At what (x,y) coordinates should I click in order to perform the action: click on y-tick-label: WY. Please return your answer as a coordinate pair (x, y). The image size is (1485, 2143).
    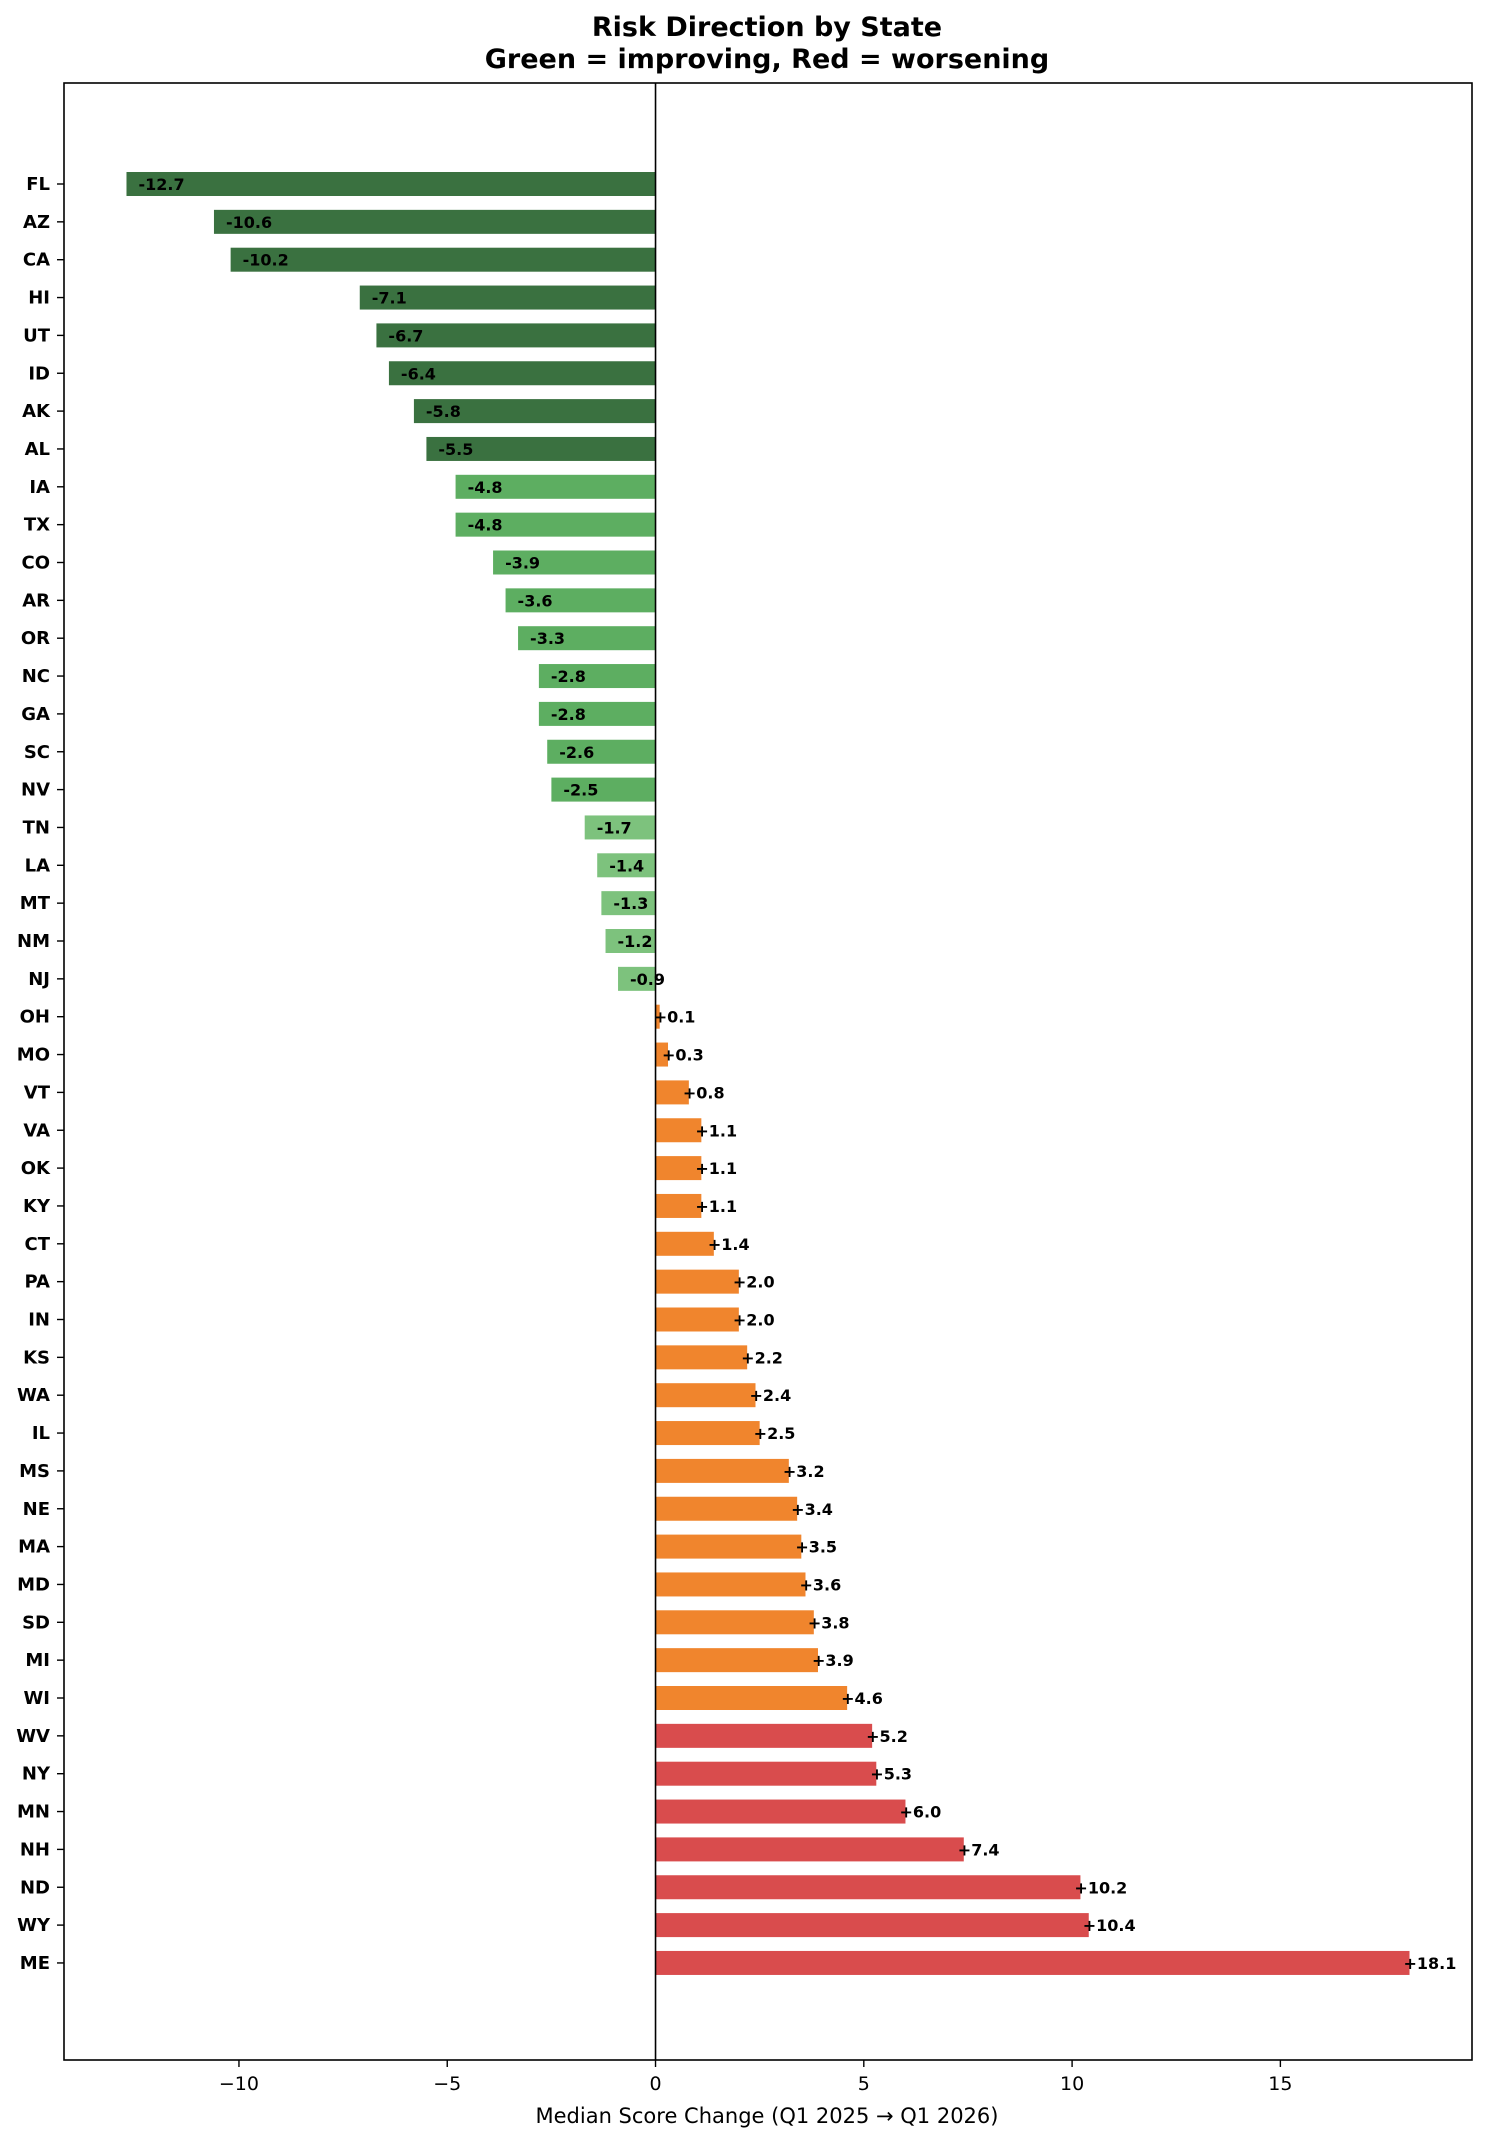
    Looking at the image, I should click on (34, 1925).